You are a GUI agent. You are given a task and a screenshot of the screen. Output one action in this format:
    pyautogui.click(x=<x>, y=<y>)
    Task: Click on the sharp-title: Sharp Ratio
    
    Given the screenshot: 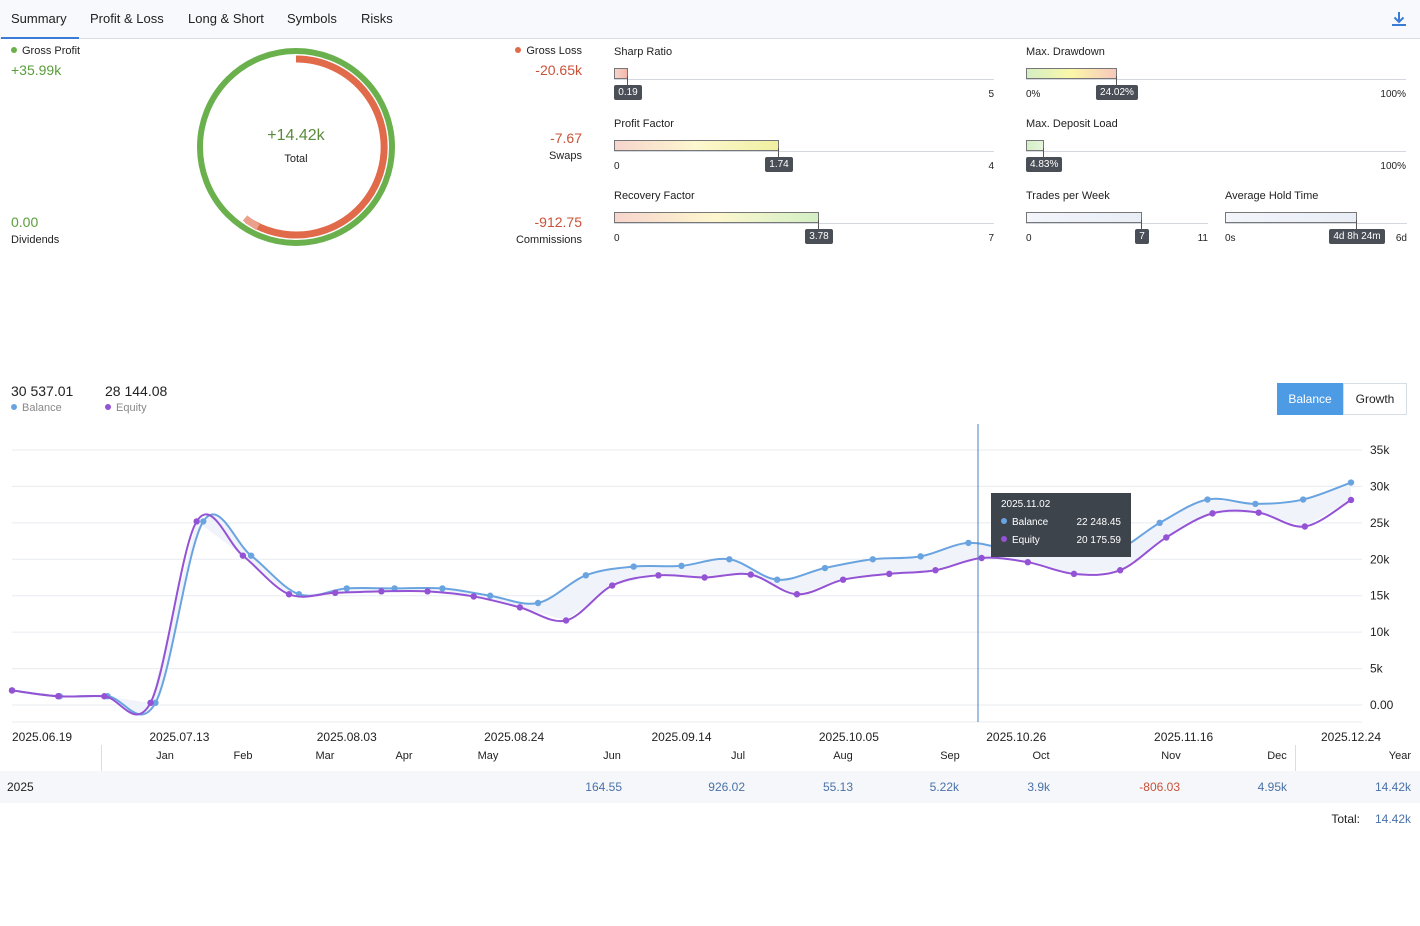 What is the action you would take?
    pyautogui.click(x=643, y=52)
    